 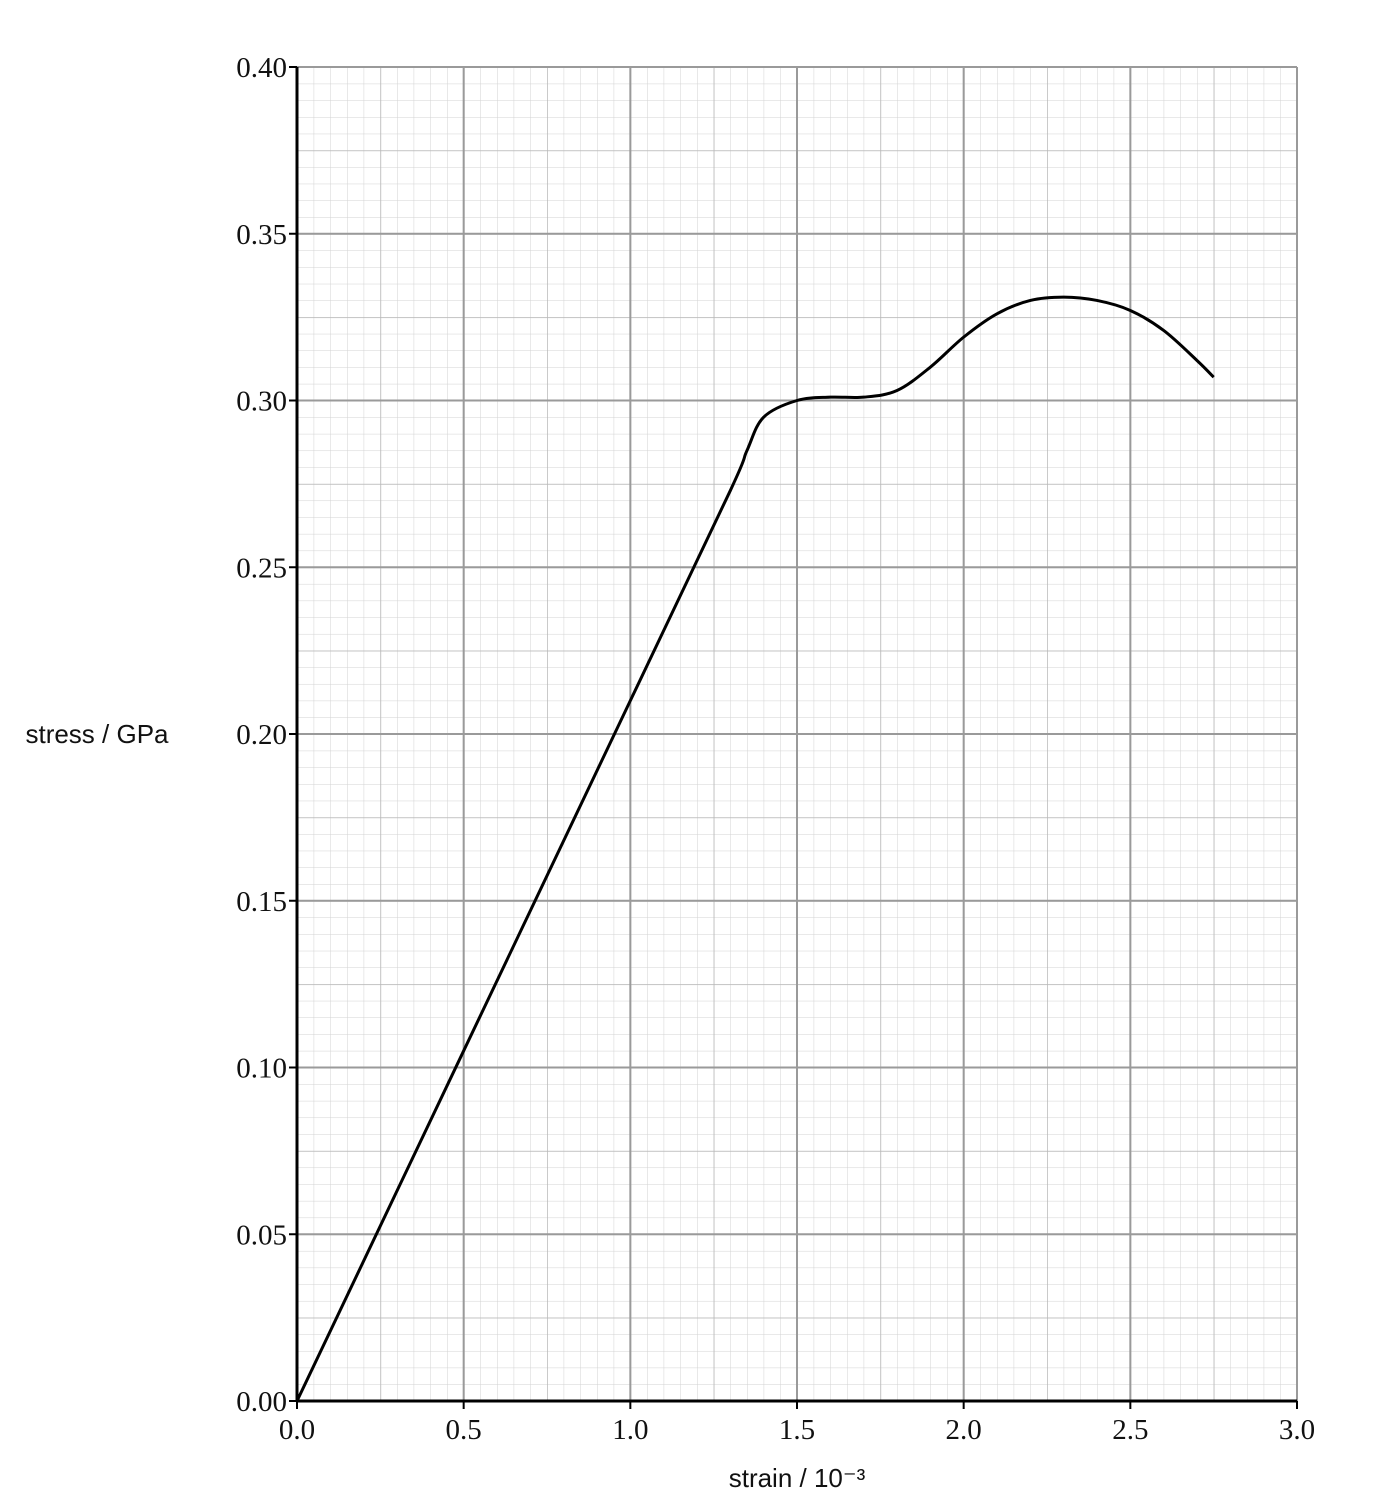 What do you see at coordinates (964, 1430) in the screenshot?
I see `x-tick-label: 2.0` at bounding box center [964, 1430].